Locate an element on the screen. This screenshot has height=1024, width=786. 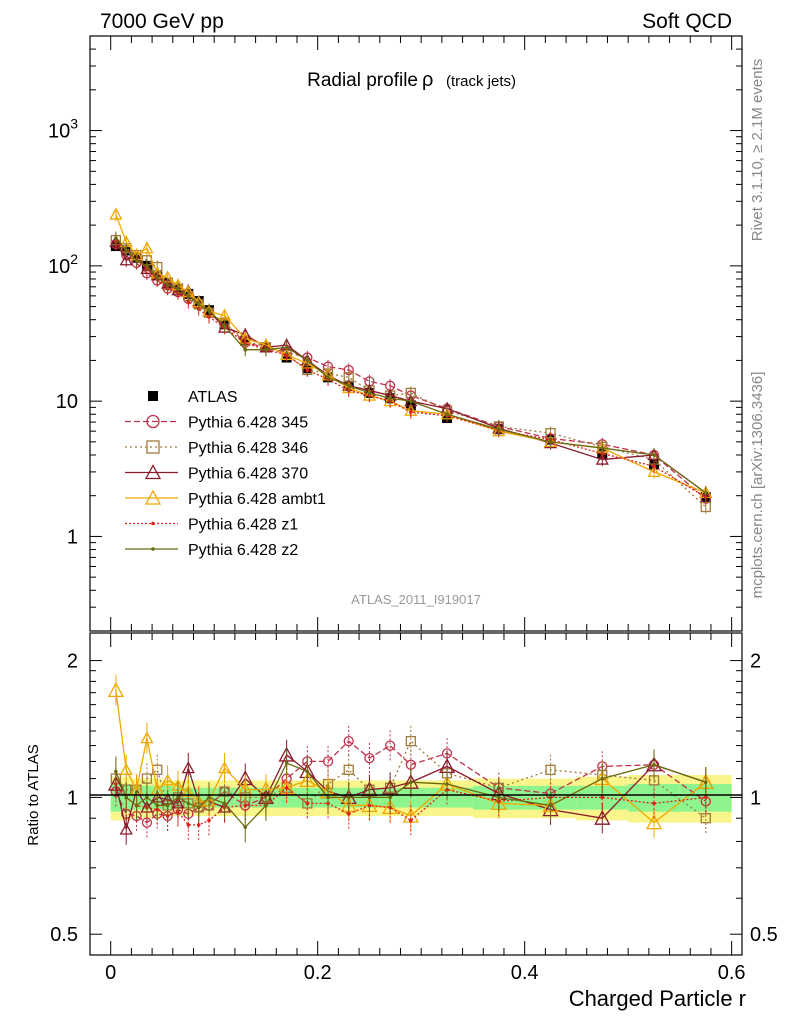
x-tick-label: 0.6 is located at coordinates (732, 973).